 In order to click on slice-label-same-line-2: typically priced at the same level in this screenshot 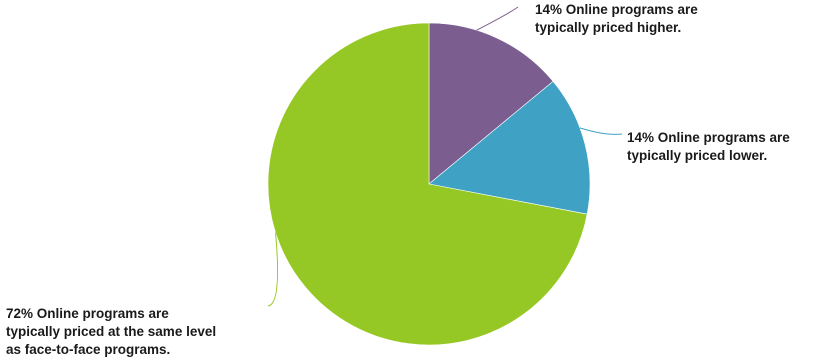, I will do `click(111, 331)`.